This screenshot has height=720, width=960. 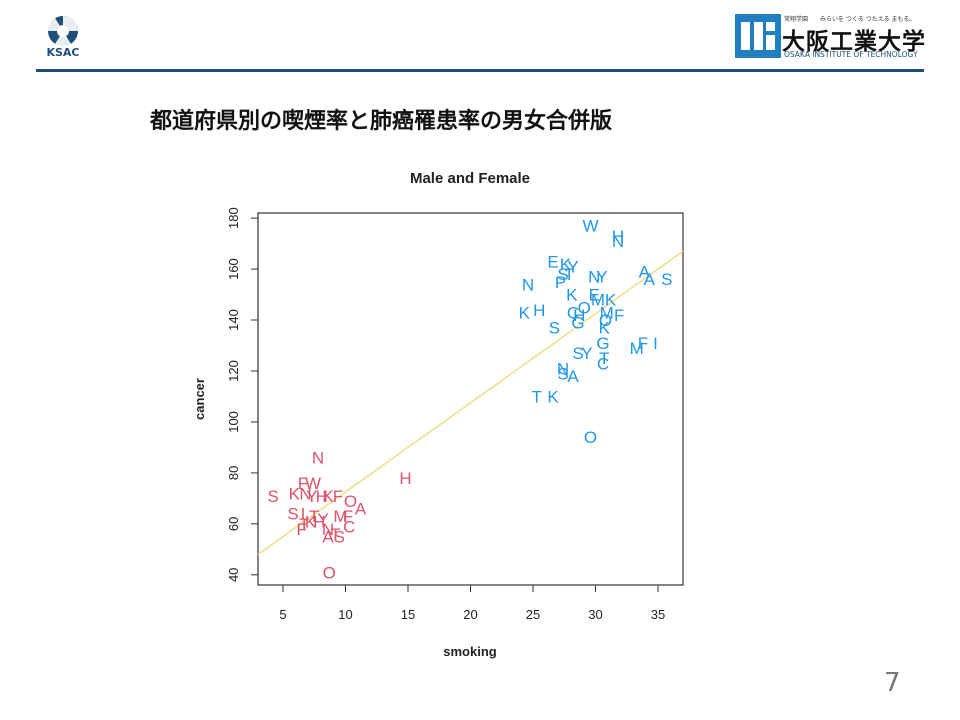 I want to click on oit-english-name: OSAKA INSTITUTE OF TECHNOLOGY, so click(x=851, y=54).